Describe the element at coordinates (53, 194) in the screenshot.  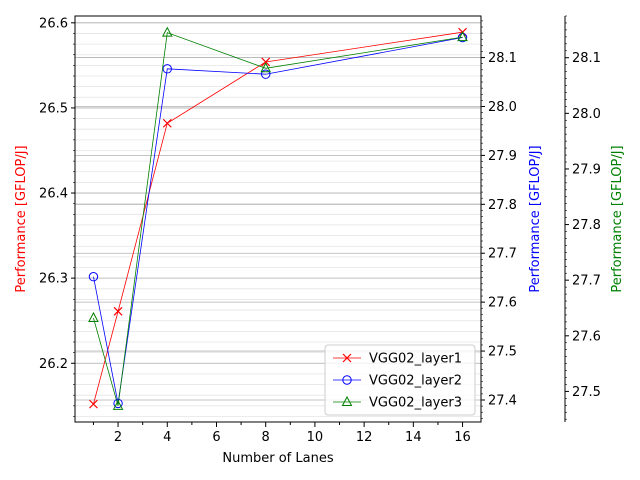
I see `left-tick-label: 26.4` at that location.